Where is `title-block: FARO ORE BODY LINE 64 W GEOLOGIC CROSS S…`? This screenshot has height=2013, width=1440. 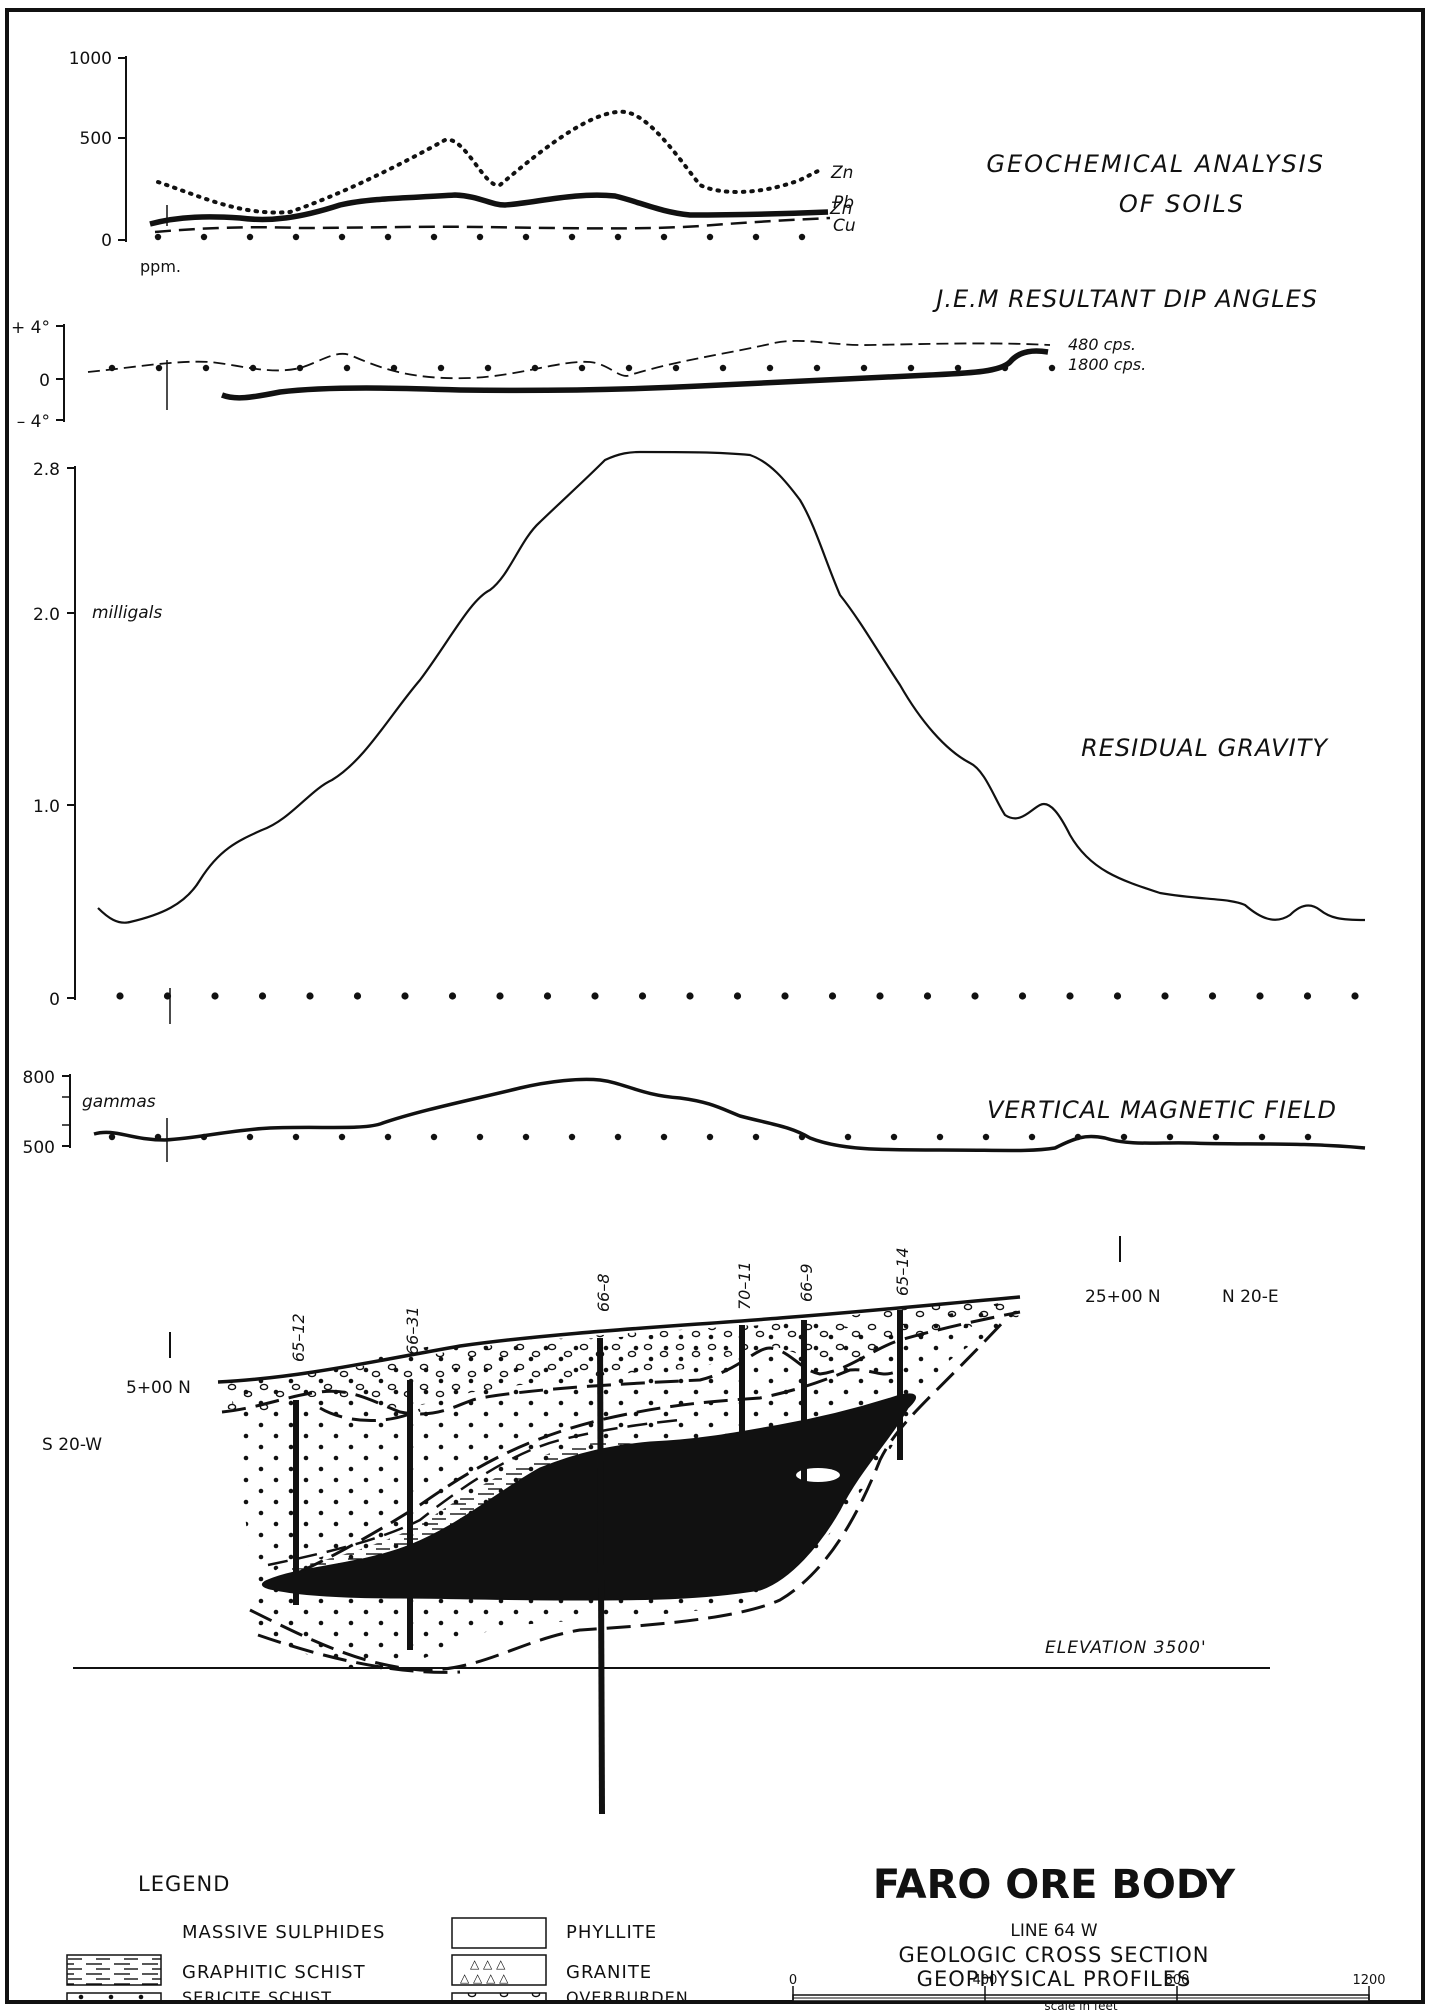
title-block: FARO ORE BODY LINE 64 W GEOLOGIC CROSS S… is located at coordinates (1054, 1926).